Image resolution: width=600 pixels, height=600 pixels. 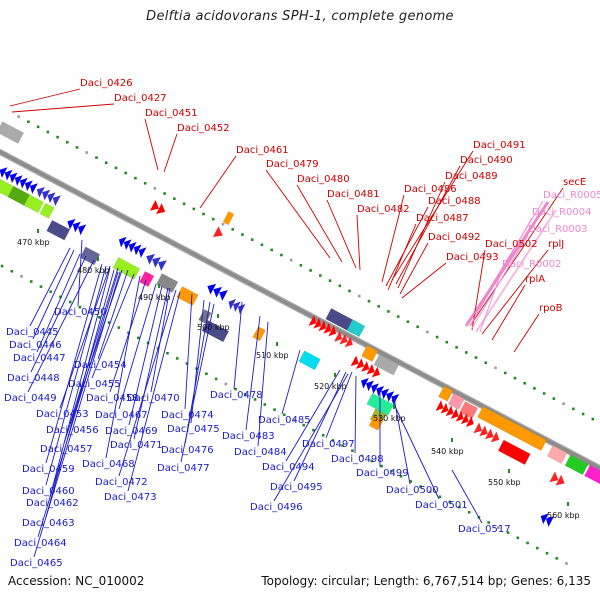 What do you see at coordinates (203, 128) in the screenshot?
I see `gene-label-daci-0452: Daci_0452` at bounding box center [203, 128].